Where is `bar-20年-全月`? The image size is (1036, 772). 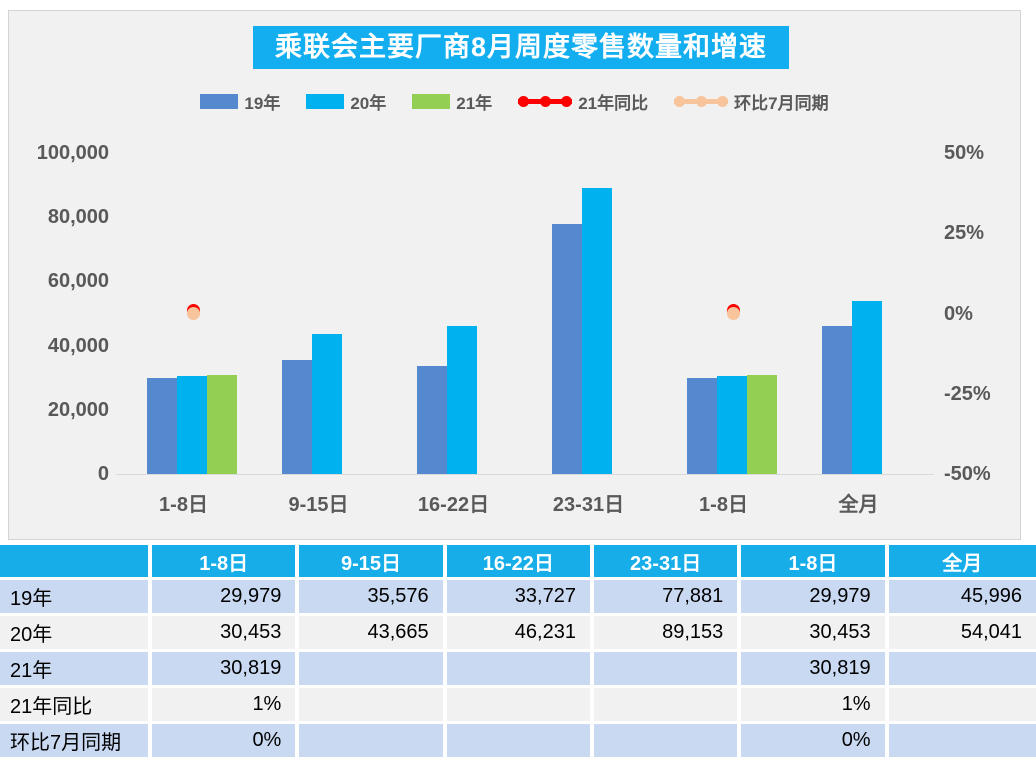
bar-20年-全月 is located at coordinates (867, 387).